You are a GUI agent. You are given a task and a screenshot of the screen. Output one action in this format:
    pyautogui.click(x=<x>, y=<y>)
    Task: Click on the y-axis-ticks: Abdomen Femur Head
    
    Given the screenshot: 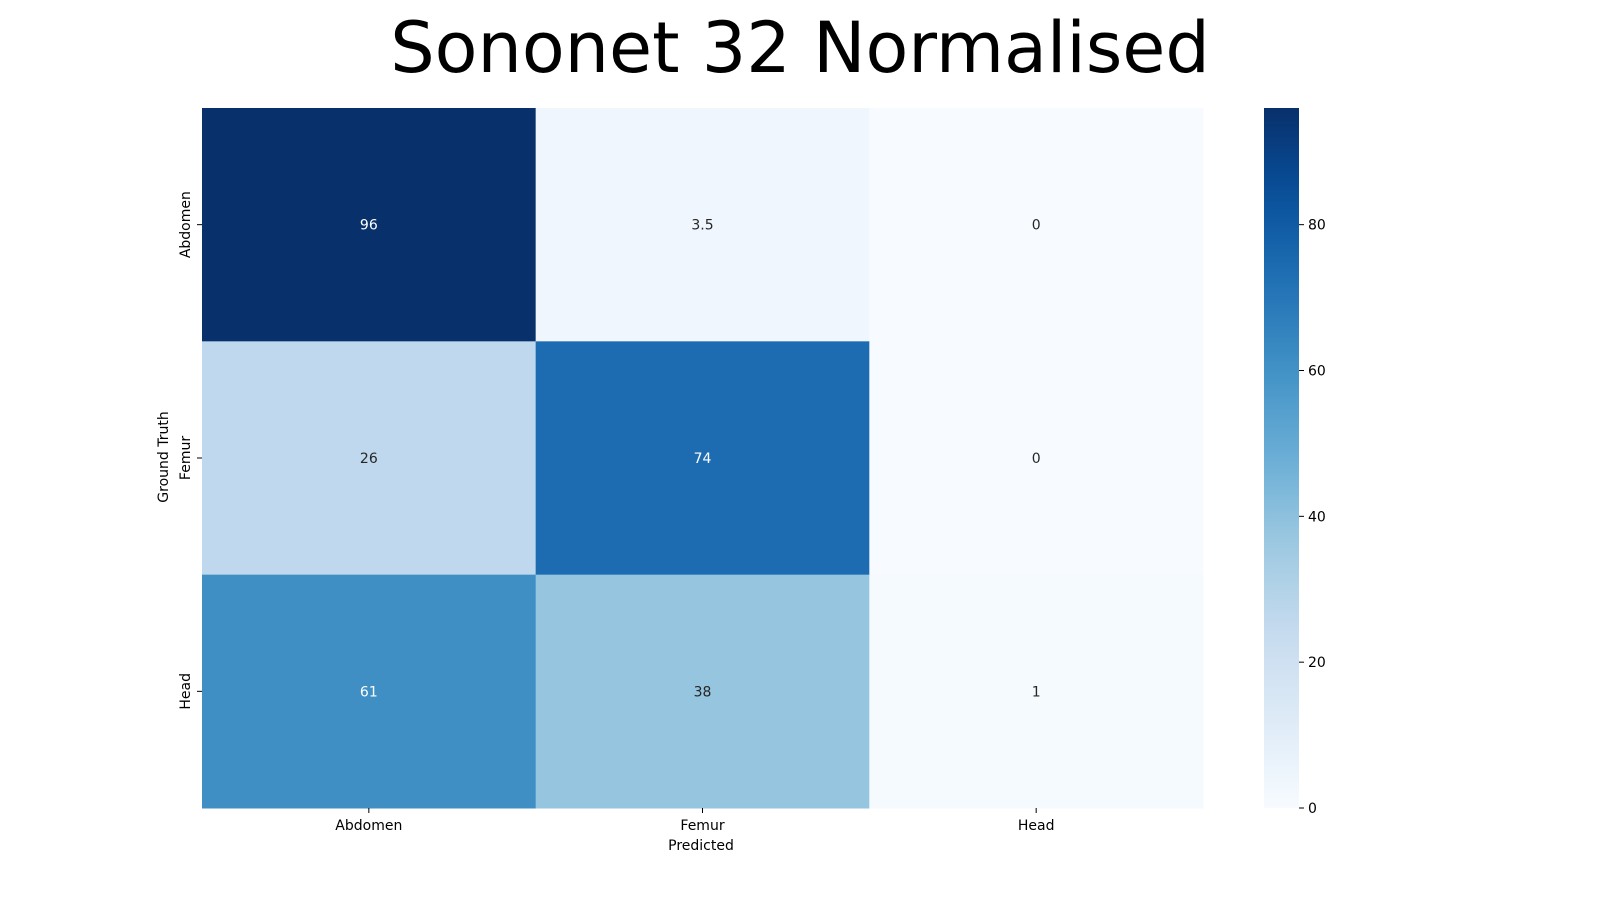 What is the action you would take?
    pyautogui.click(x=190, y=450)
    